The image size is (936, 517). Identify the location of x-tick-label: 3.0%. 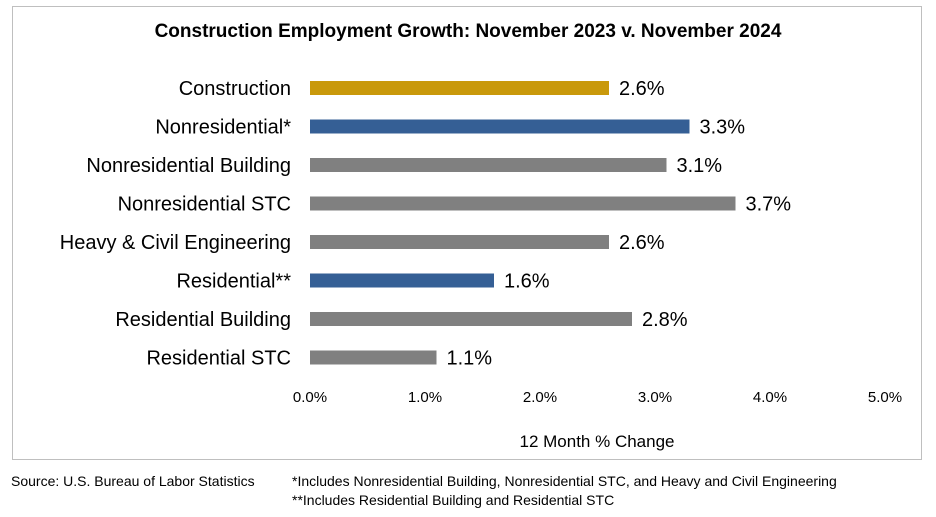
(655, 397).